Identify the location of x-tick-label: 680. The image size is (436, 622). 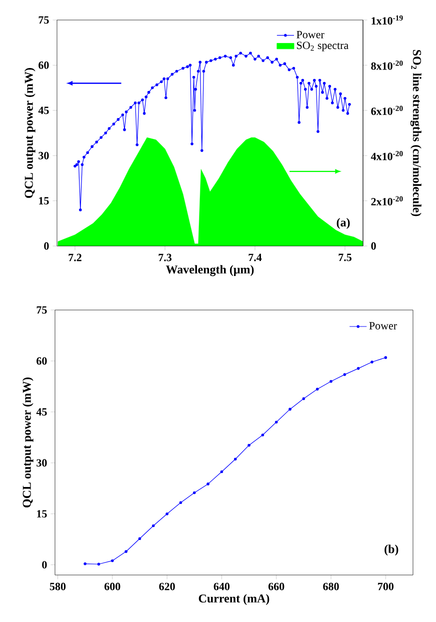
(331, 586).